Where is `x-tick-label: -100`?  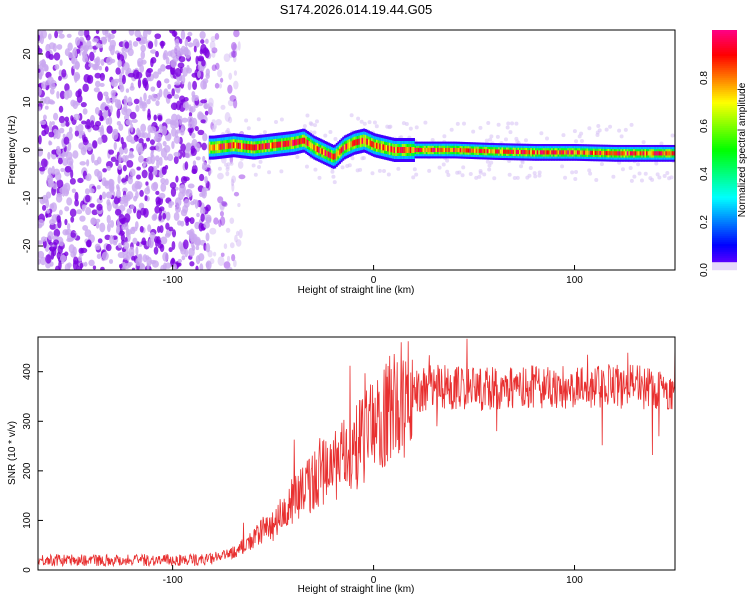 x-tick-label: -100 is located at coordinates (173, 580).